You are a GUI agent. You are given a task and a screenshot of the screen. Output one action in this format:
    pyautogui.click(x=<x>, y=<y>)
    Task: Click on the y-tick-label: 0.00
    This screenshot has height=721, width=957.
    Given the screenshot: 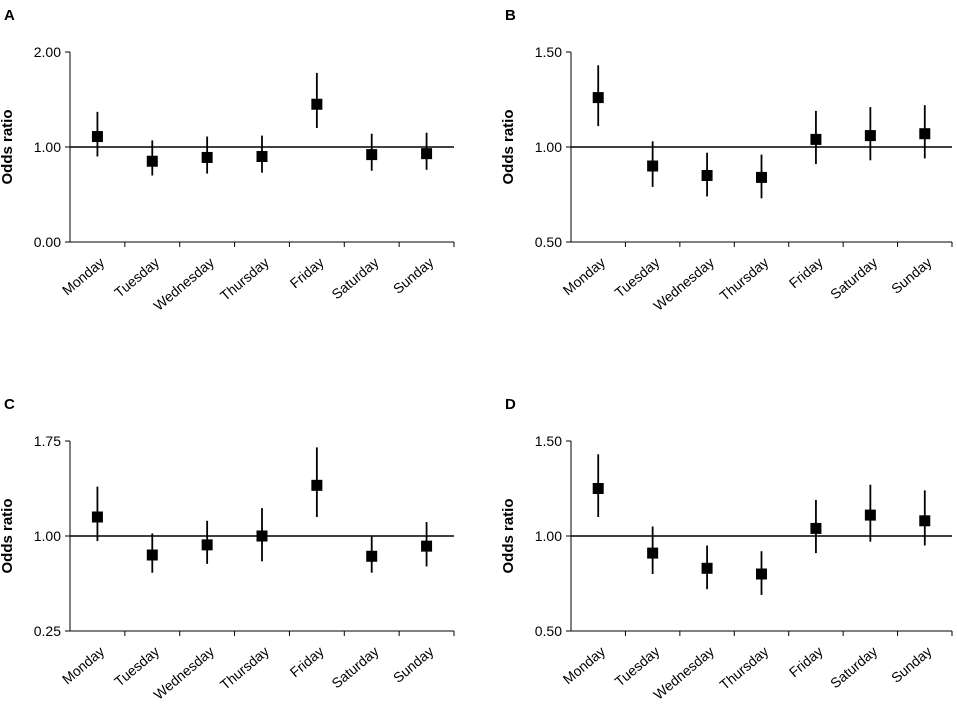 What is the action you would take?
    pyautogui.click(x=47, y=242)
    